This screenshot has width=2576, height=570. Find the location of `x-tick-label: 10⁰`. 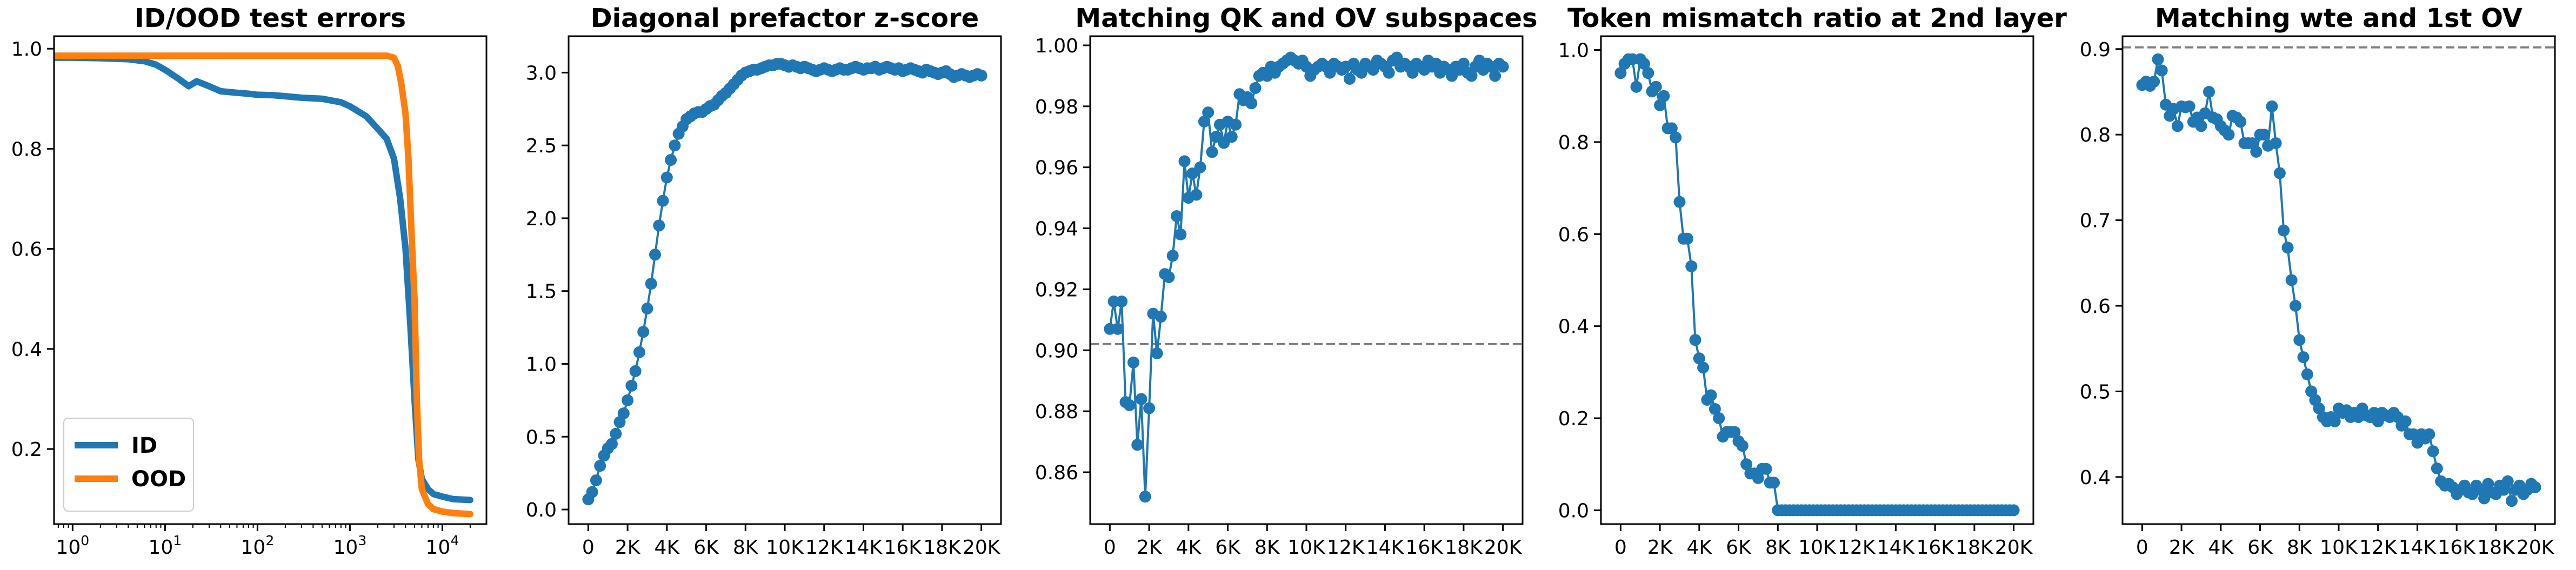

x-tick-label: 10⁰ is located at coordinates (72, 546).